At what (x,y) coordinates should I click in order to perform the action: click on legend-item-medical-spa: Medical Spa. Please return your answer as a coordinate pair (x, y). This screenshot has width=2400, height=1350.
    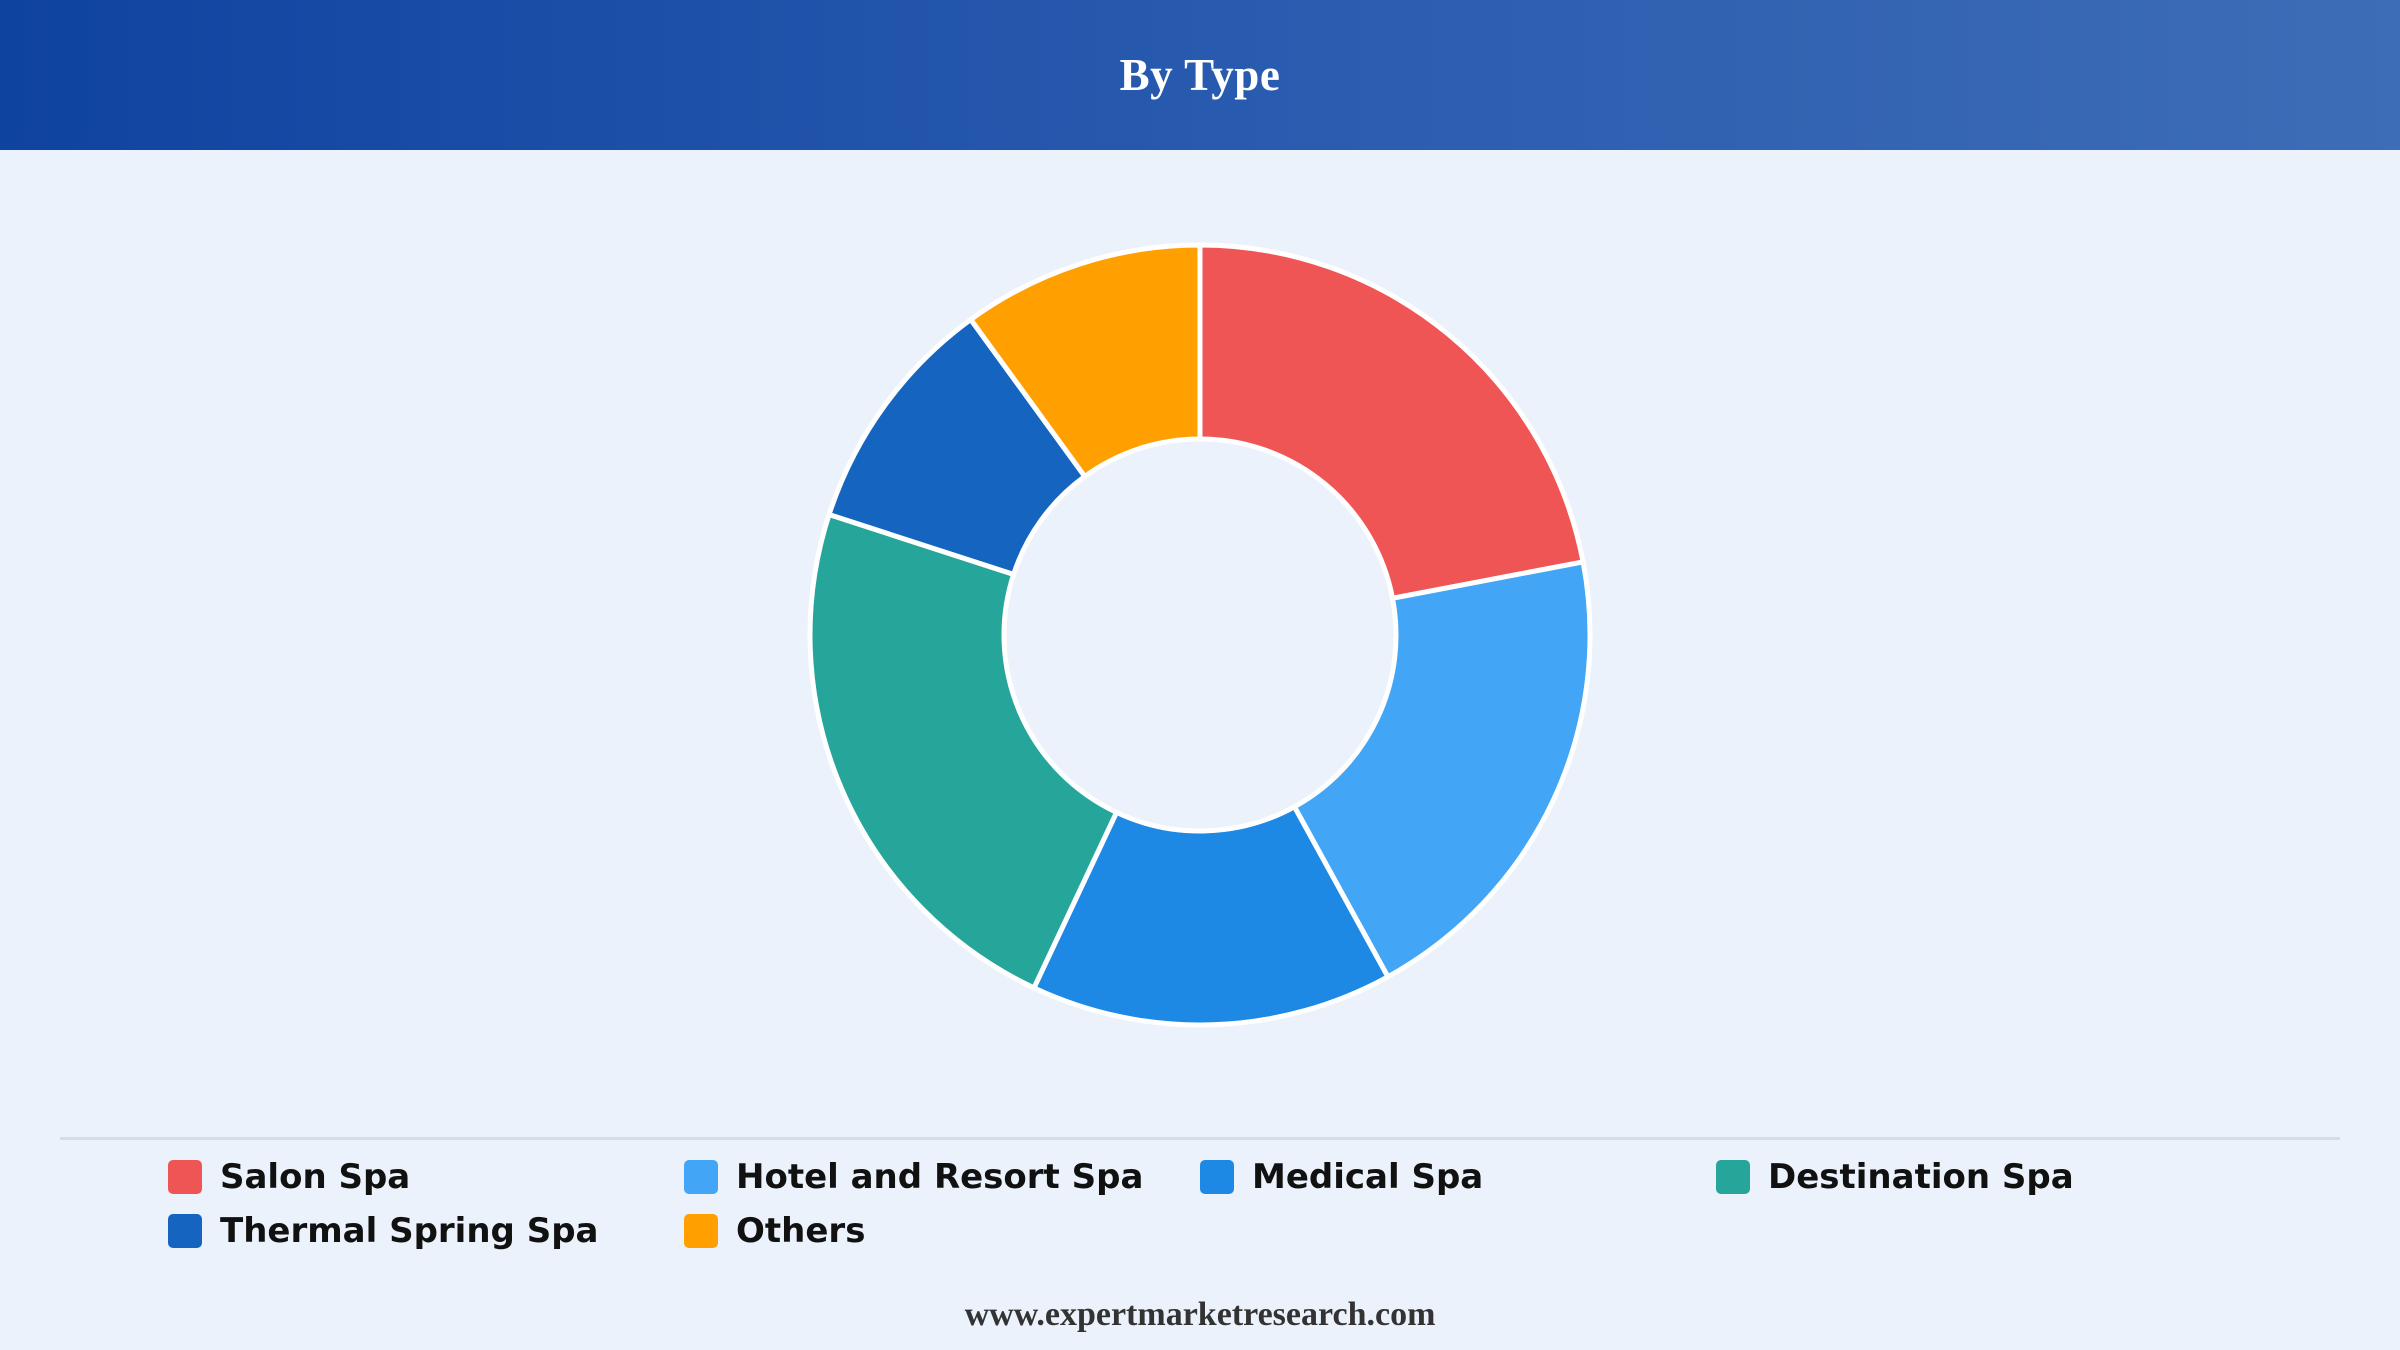
    Looking at the image, I should click on (1341, 1177).